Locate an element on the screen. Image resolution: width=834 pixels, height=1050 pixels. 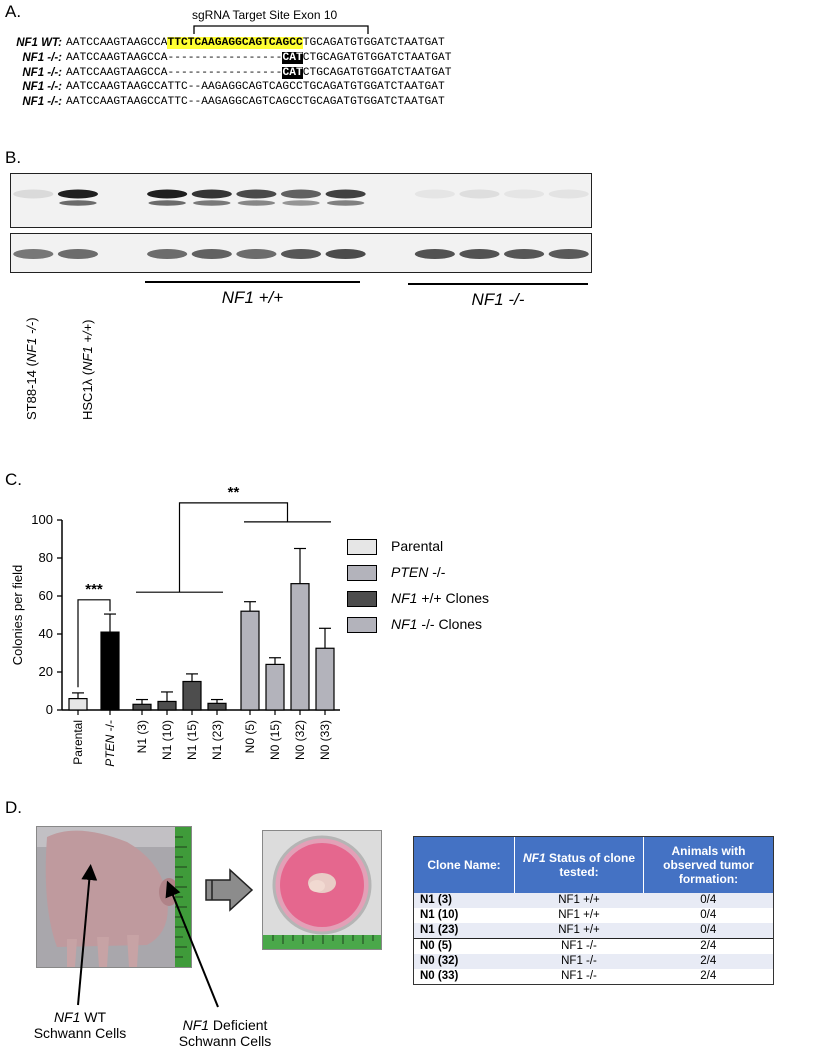
blot-bottom is located at coordinates (301, 253).